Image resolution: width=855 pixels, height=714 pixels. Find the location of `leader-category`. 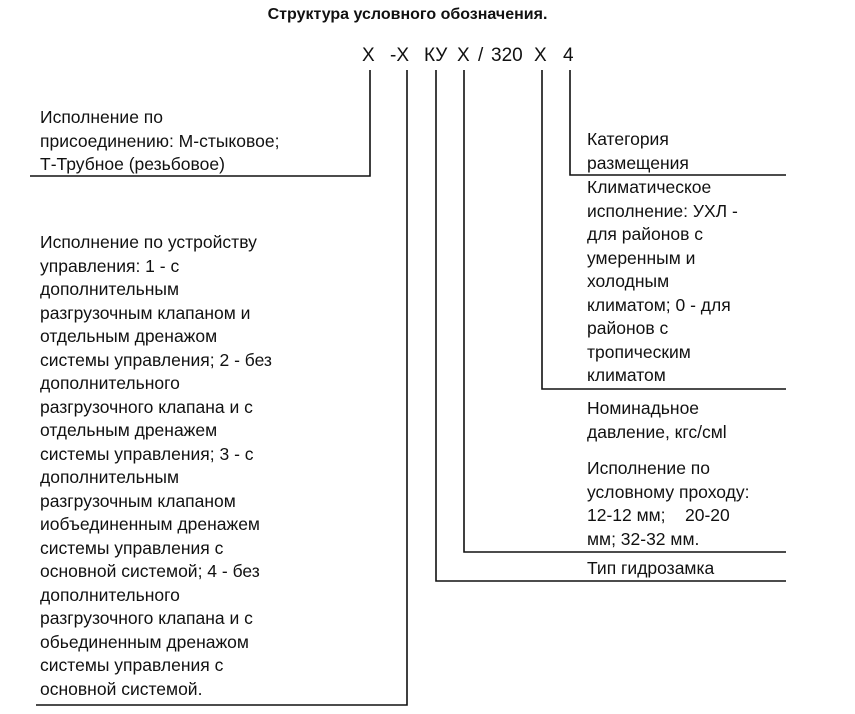

leader-category is located at coordinates (677, 123).